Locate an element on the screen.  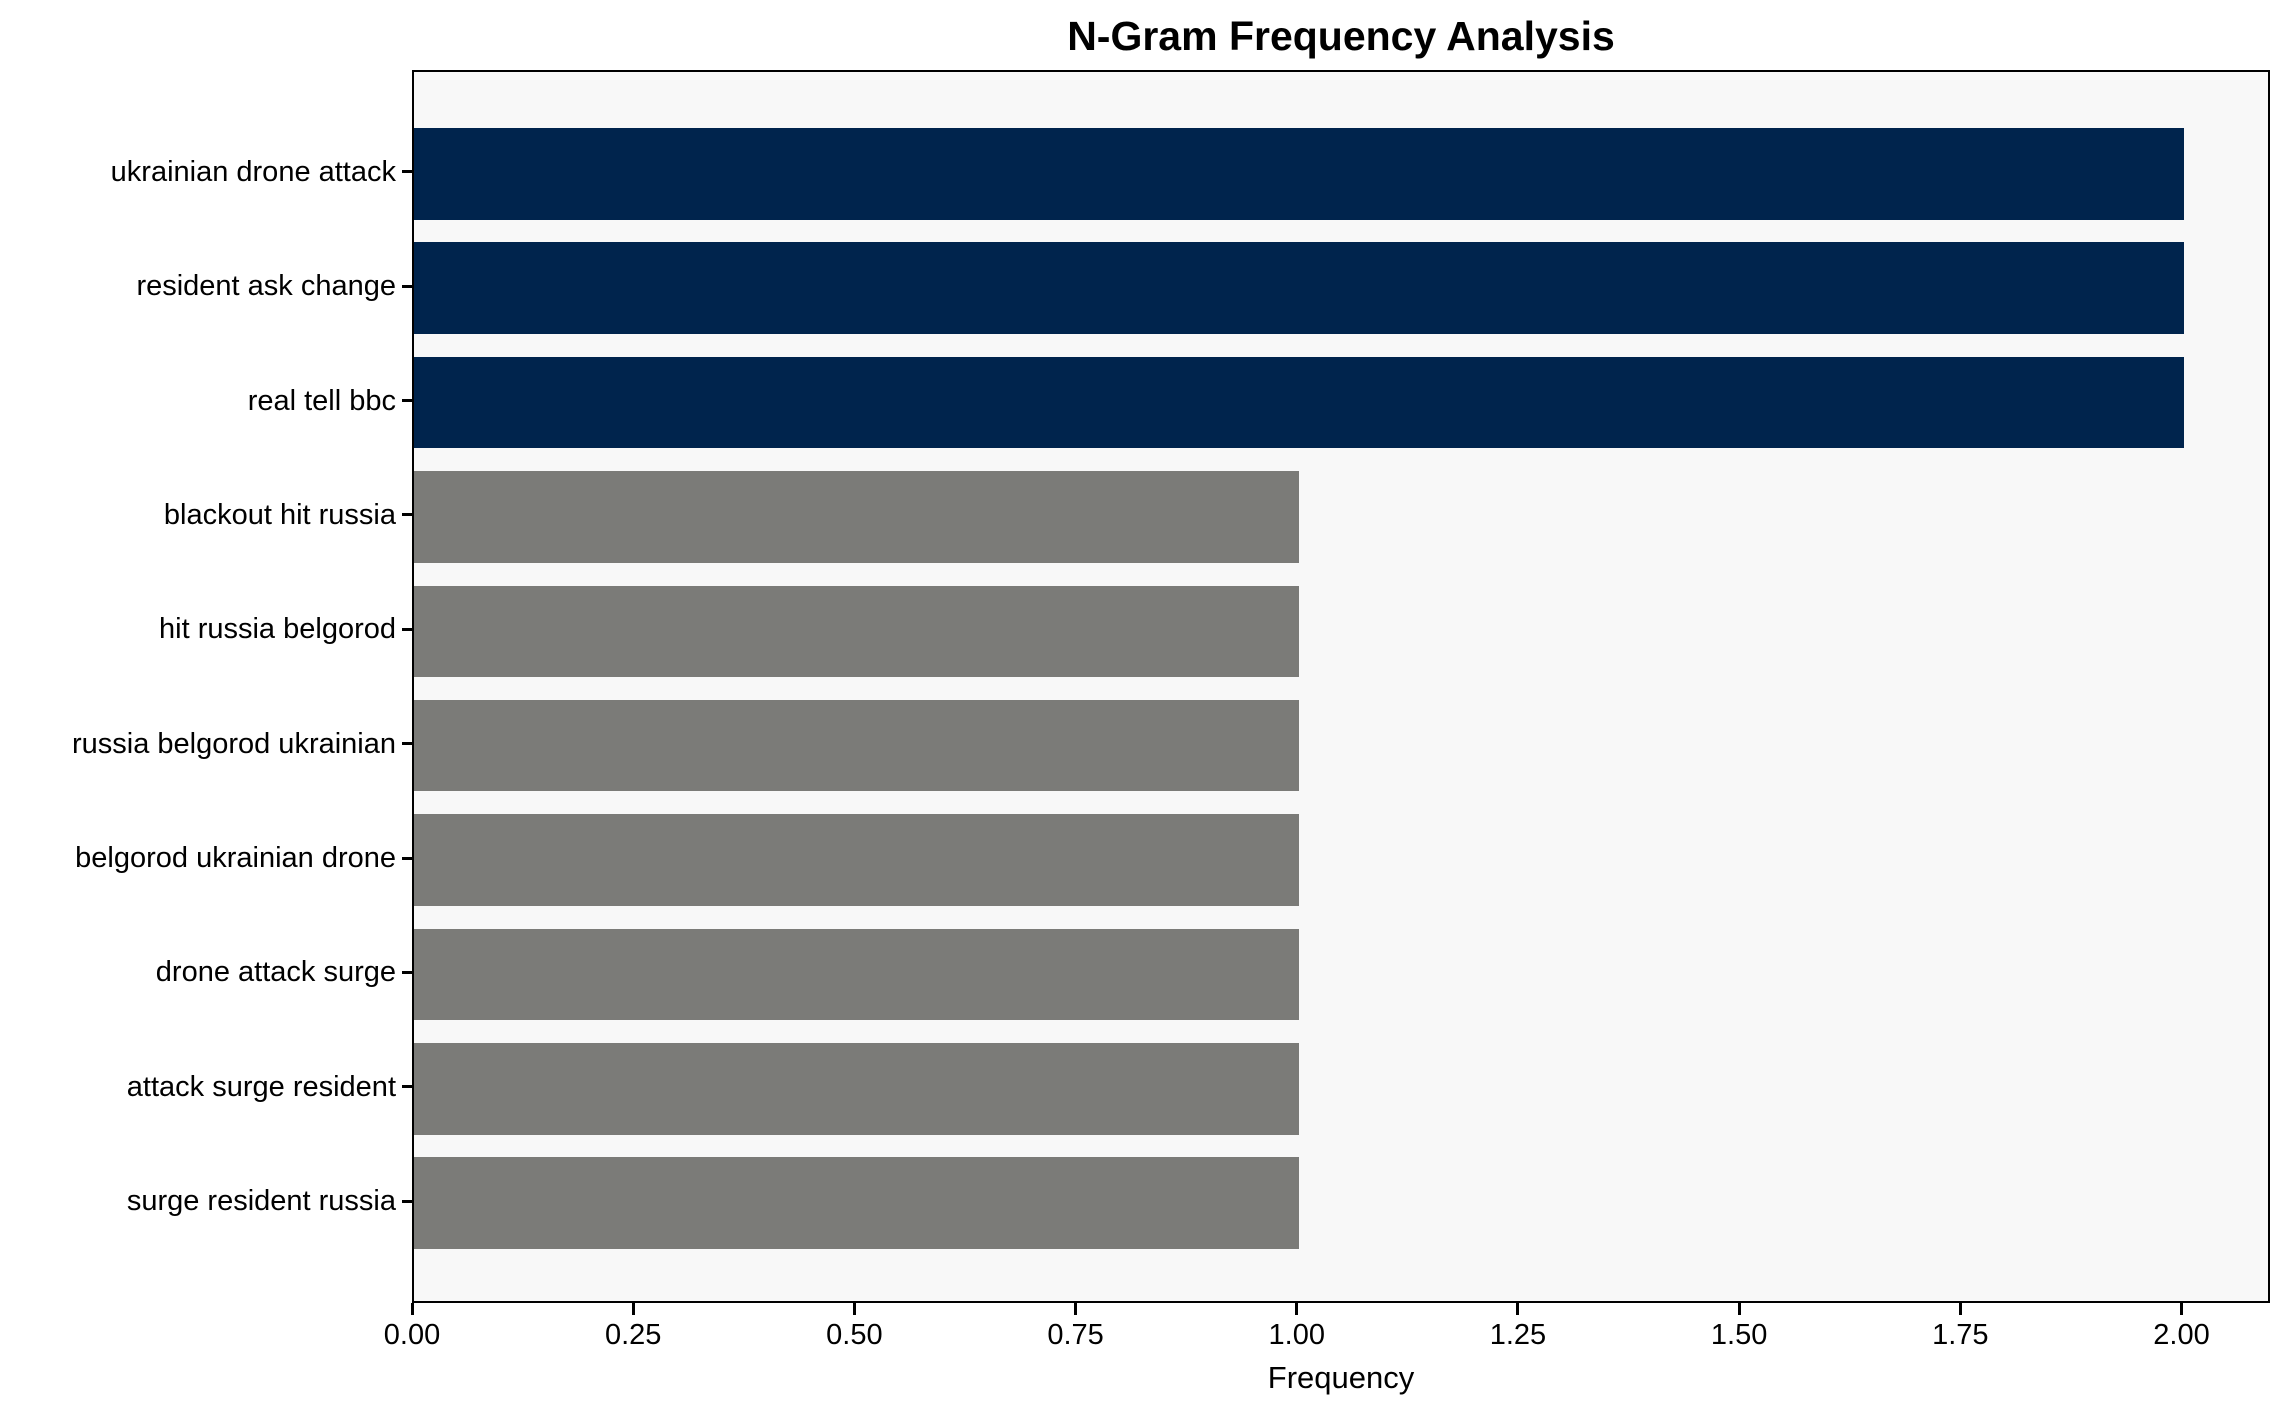
x-tick-label: 0.75 is located at coordinates (1075, 1335).